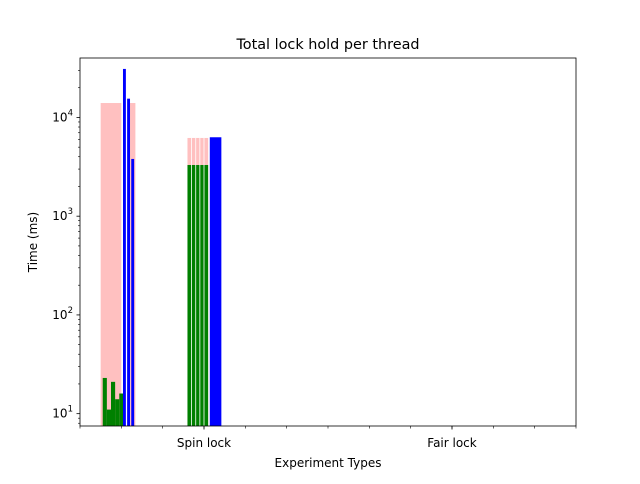 This screenshot has height=484, width=640. I want to click on y-tick-label-2: 10³, so click(62, 215).